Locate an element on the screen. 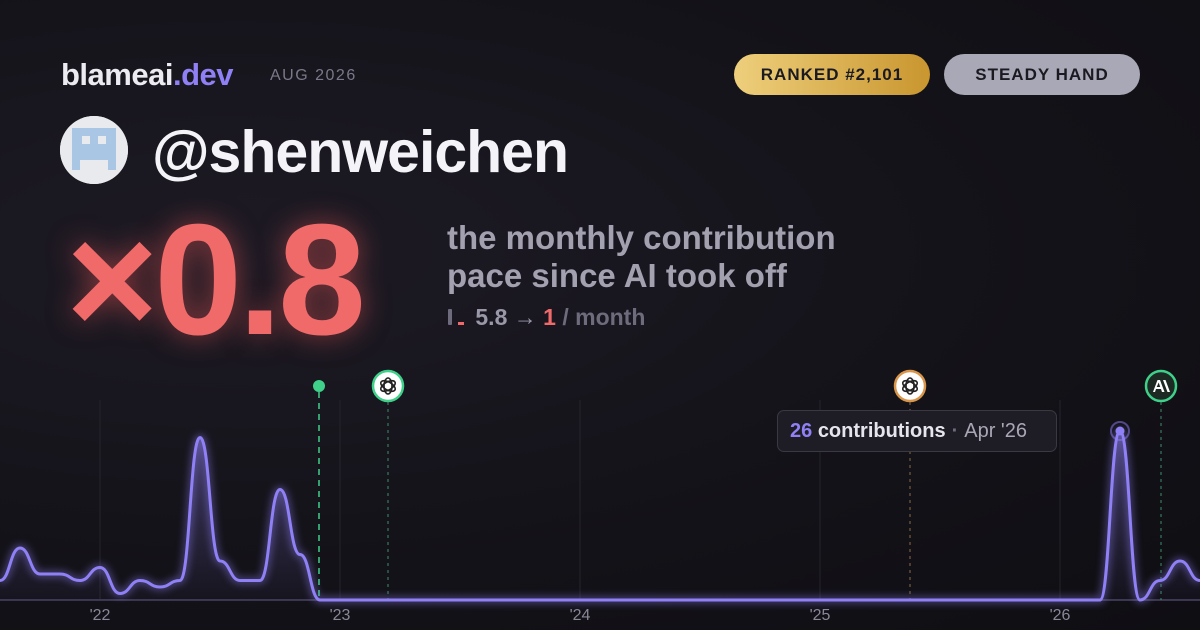 The width and height of the screenshot is (1200, 630). date: AUG 2026 is located at coordinates (313, 75).